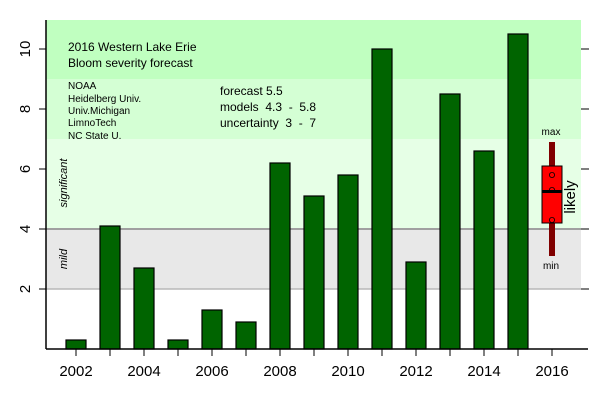  Describe the element at coordinates (76, 344) in the screenshot. I see `bar-2002` at that location.